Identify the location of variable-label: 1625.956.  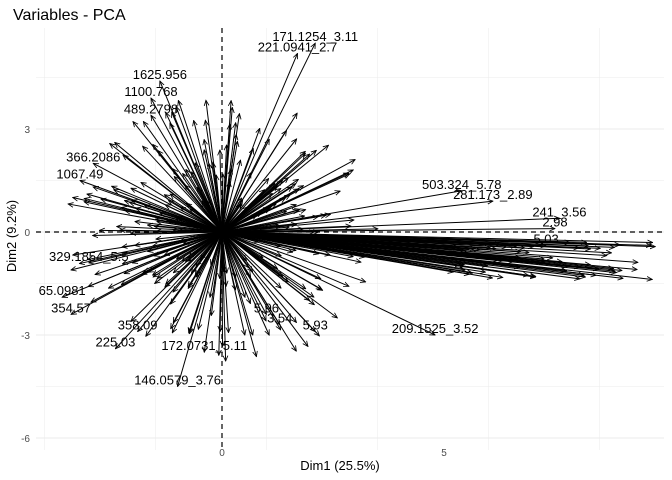
(160, 74).